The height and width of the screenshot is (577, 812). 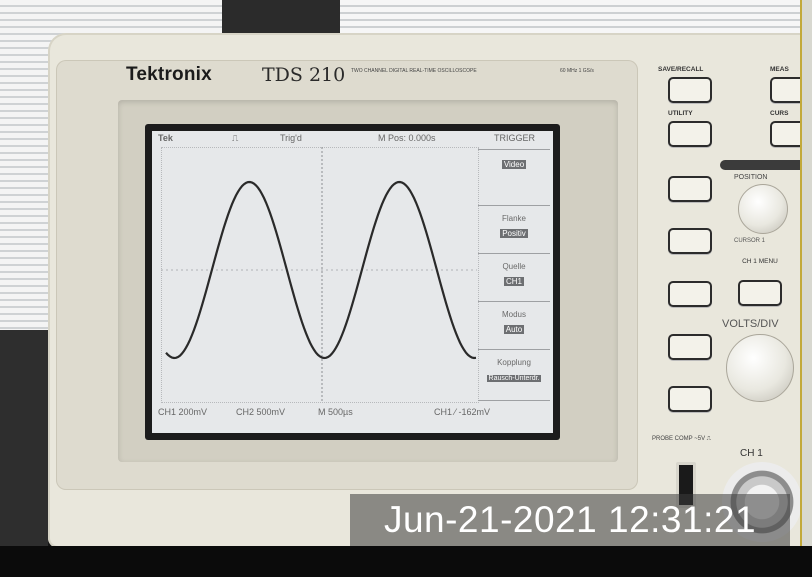 I want to click on menu-item-5-value: Rausch-Unterdr., so click(x=514, y=378).